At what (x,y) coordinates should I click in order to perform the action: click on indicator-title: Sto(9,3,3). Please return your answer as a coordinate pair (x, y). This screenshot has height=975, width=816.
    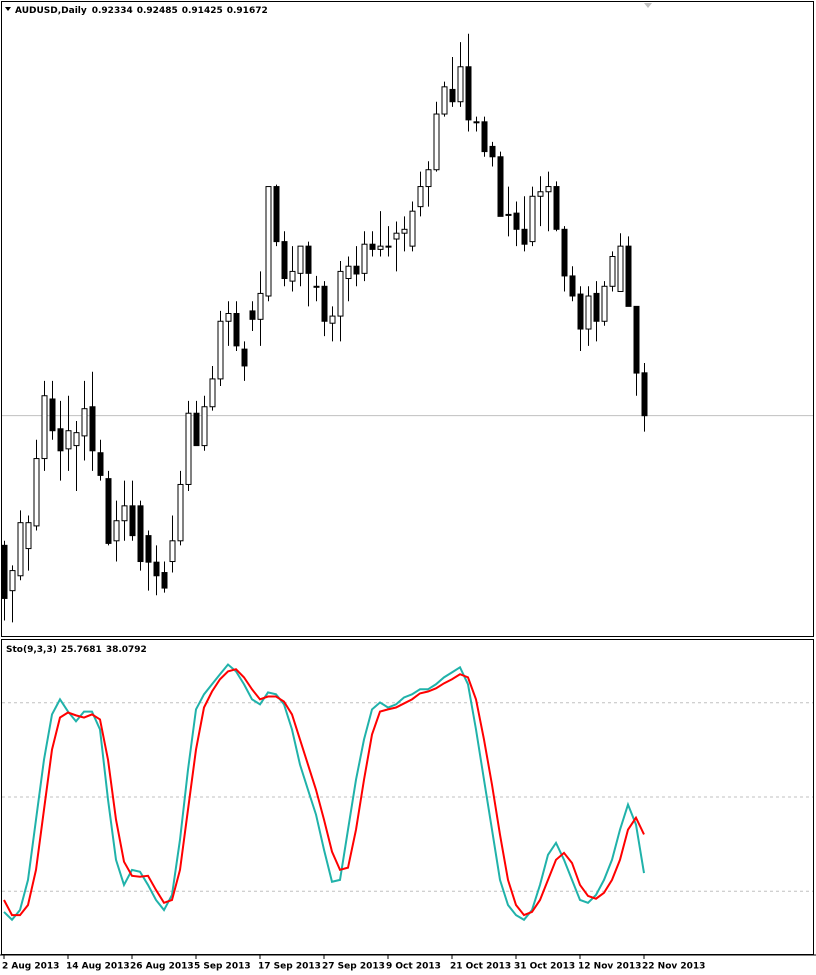
    Looking at the image, I should click on (31, 650).